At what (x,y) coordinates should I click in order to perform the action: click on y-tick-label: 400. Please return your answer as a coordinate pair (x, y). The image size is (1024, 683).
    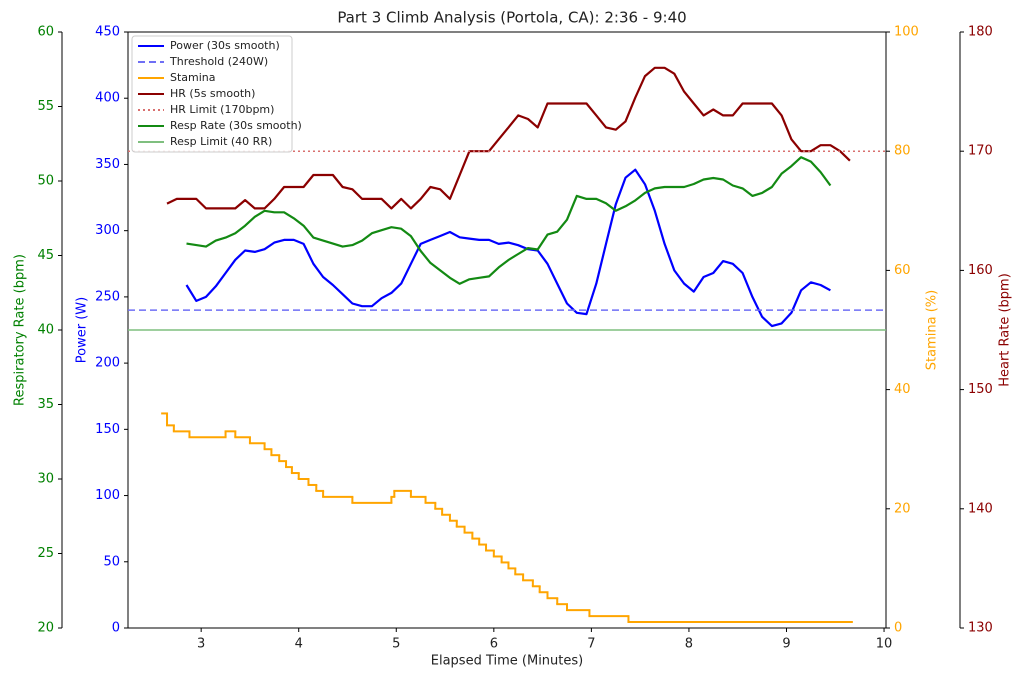
    Looking at the image, I should click on (107, 98).